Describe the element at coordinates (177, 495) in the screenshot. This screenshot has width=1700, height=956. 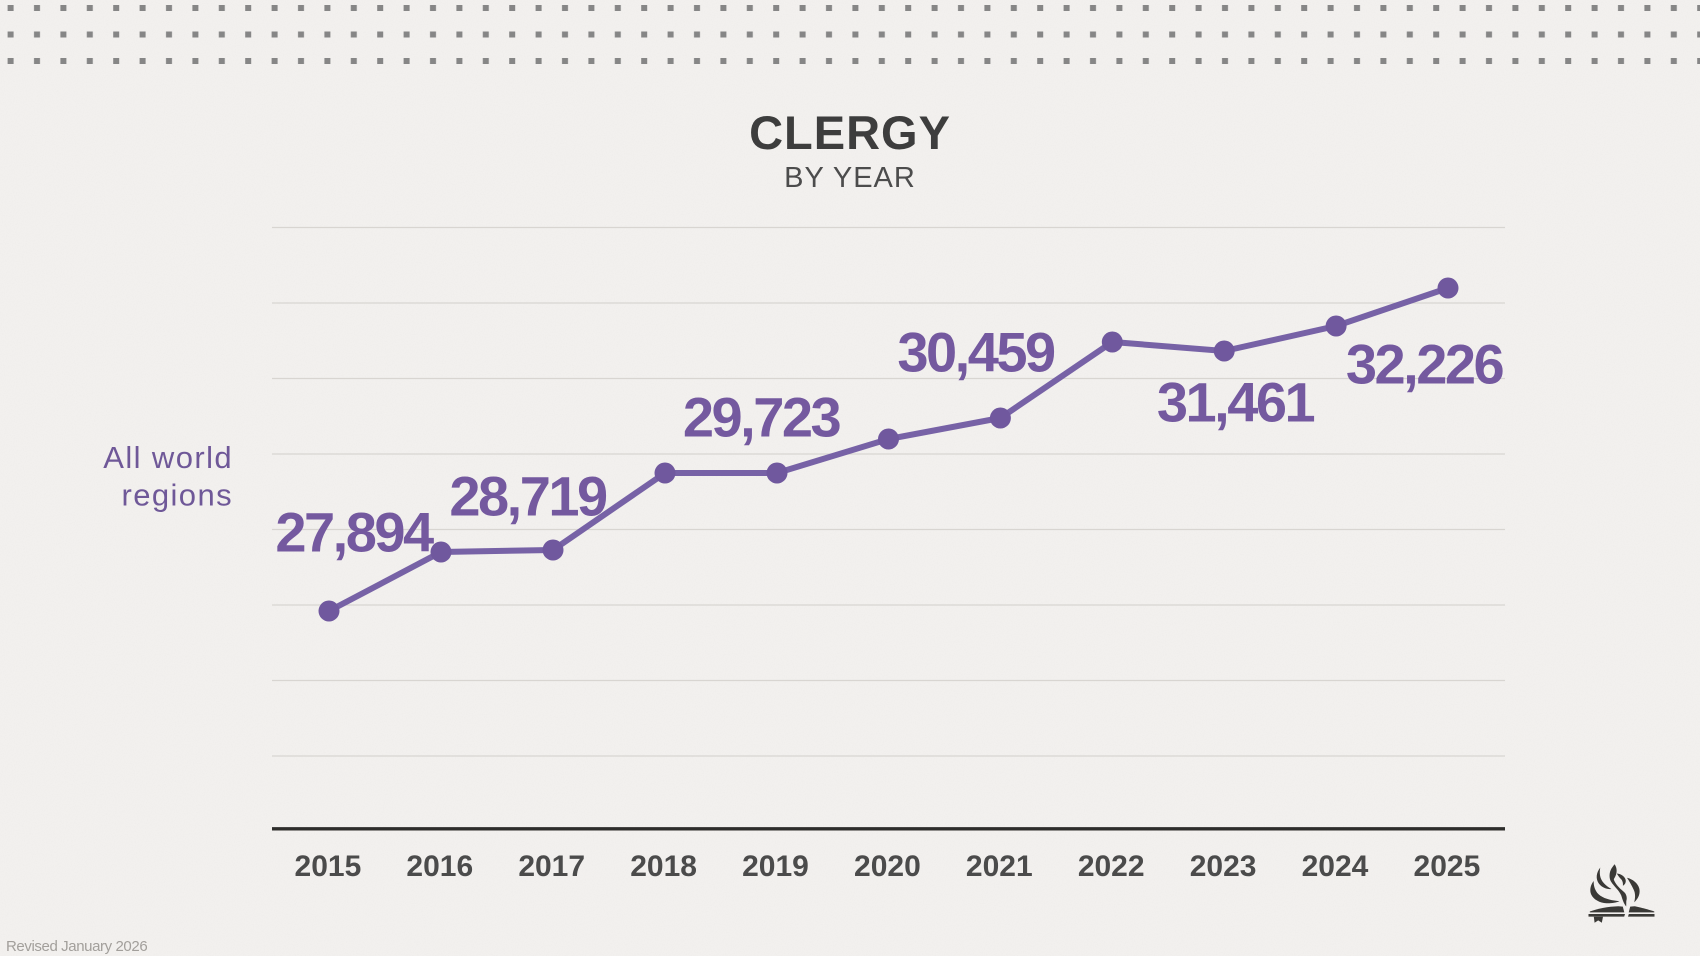
I see `svg-text: regions` at that location.